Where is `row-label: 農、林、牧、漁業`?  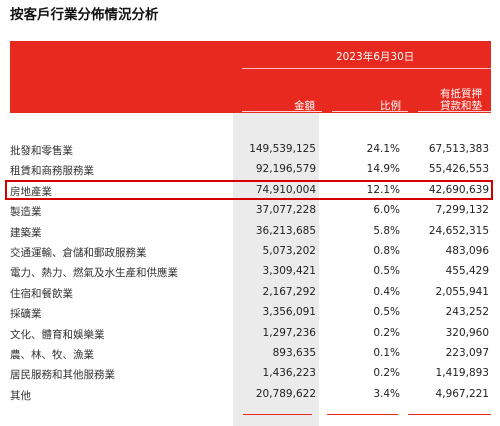 row-label: 農、林、牧、漁業 is located at coordinates (52, 355).